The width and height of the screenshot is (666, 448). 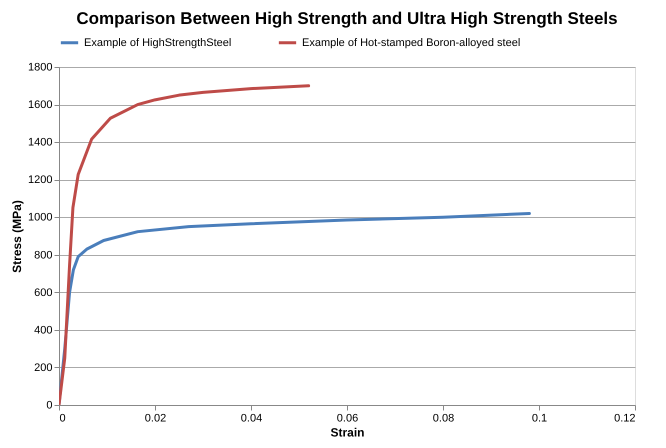 I want to click on y-tick-label: 600, so click(x=43, y=292).